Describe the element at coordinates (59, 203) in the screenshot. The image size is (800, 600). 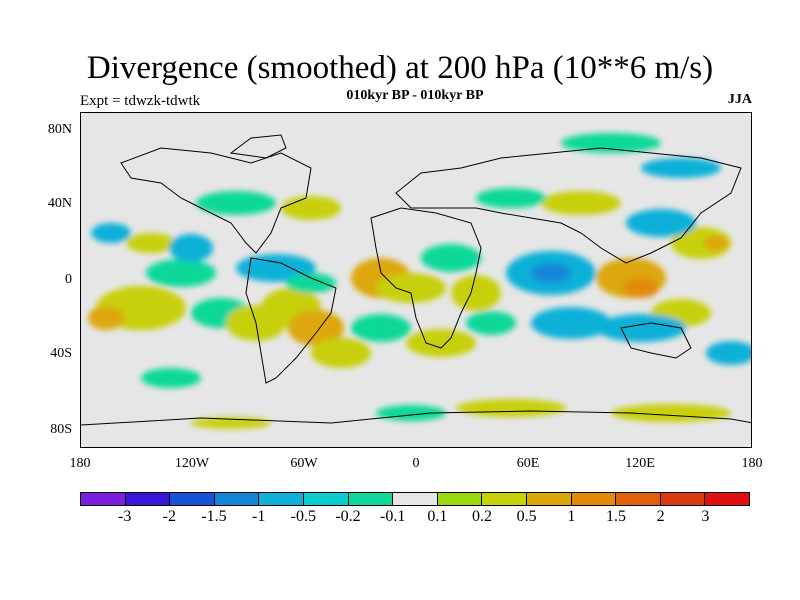
I see `lat-label-40n: 40N` at that location.